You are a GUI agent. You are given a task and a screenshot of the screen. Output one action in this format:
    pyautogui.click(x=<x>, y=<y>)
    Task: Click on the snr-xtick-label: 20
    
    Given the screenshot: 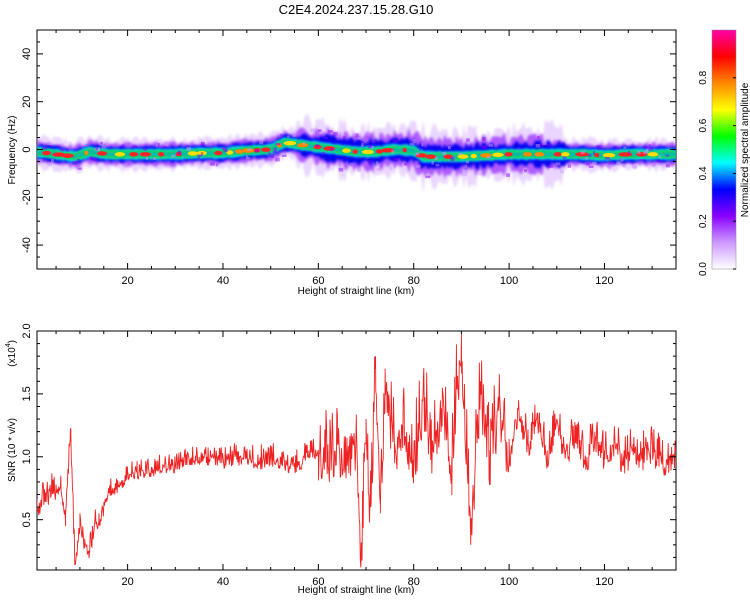 What is the action you would take?
    pyautogui.click(x=127, y=582)
    